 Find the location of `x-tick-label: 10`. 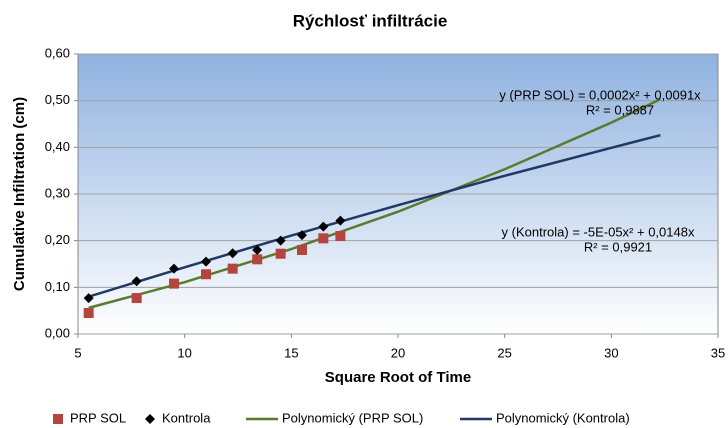

x-tick-label: 10 is located at coordinates (184, 352).